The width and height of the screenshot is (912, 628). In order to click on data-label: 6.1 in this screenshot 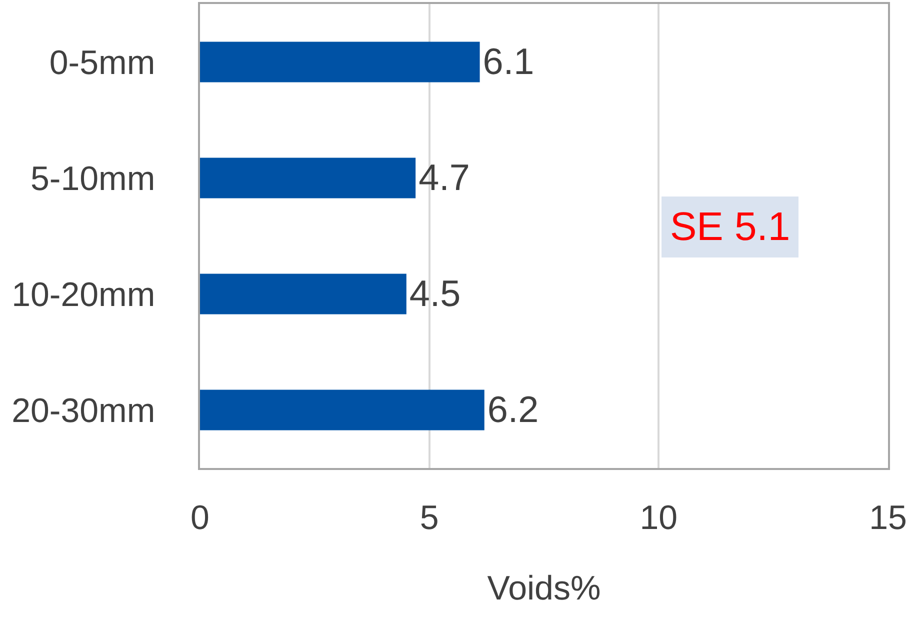, I will do `click(508, 61)`.